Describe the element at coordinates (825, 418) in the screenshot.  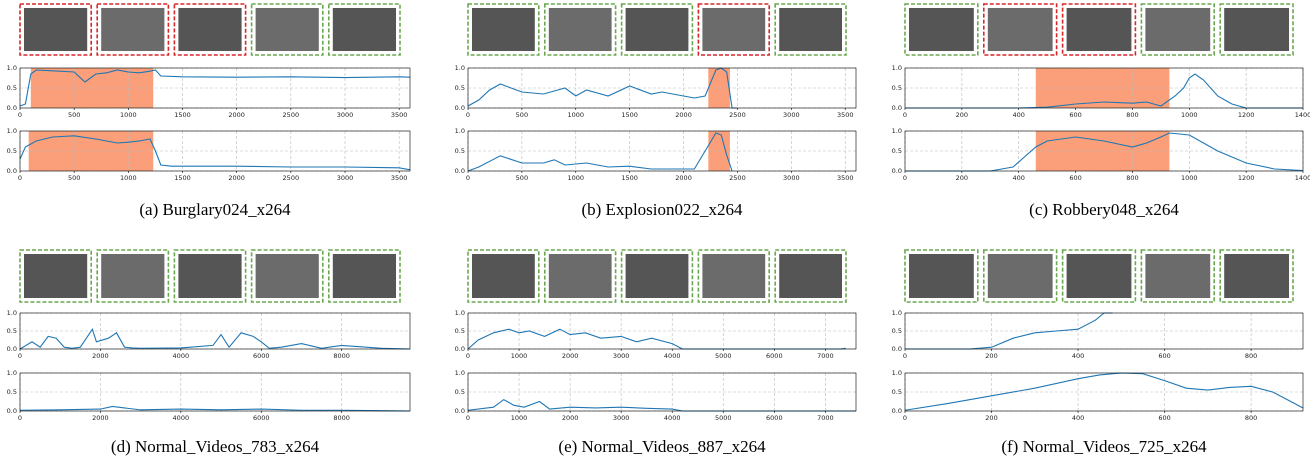
I see `x-tick-label: 7000` at that location.